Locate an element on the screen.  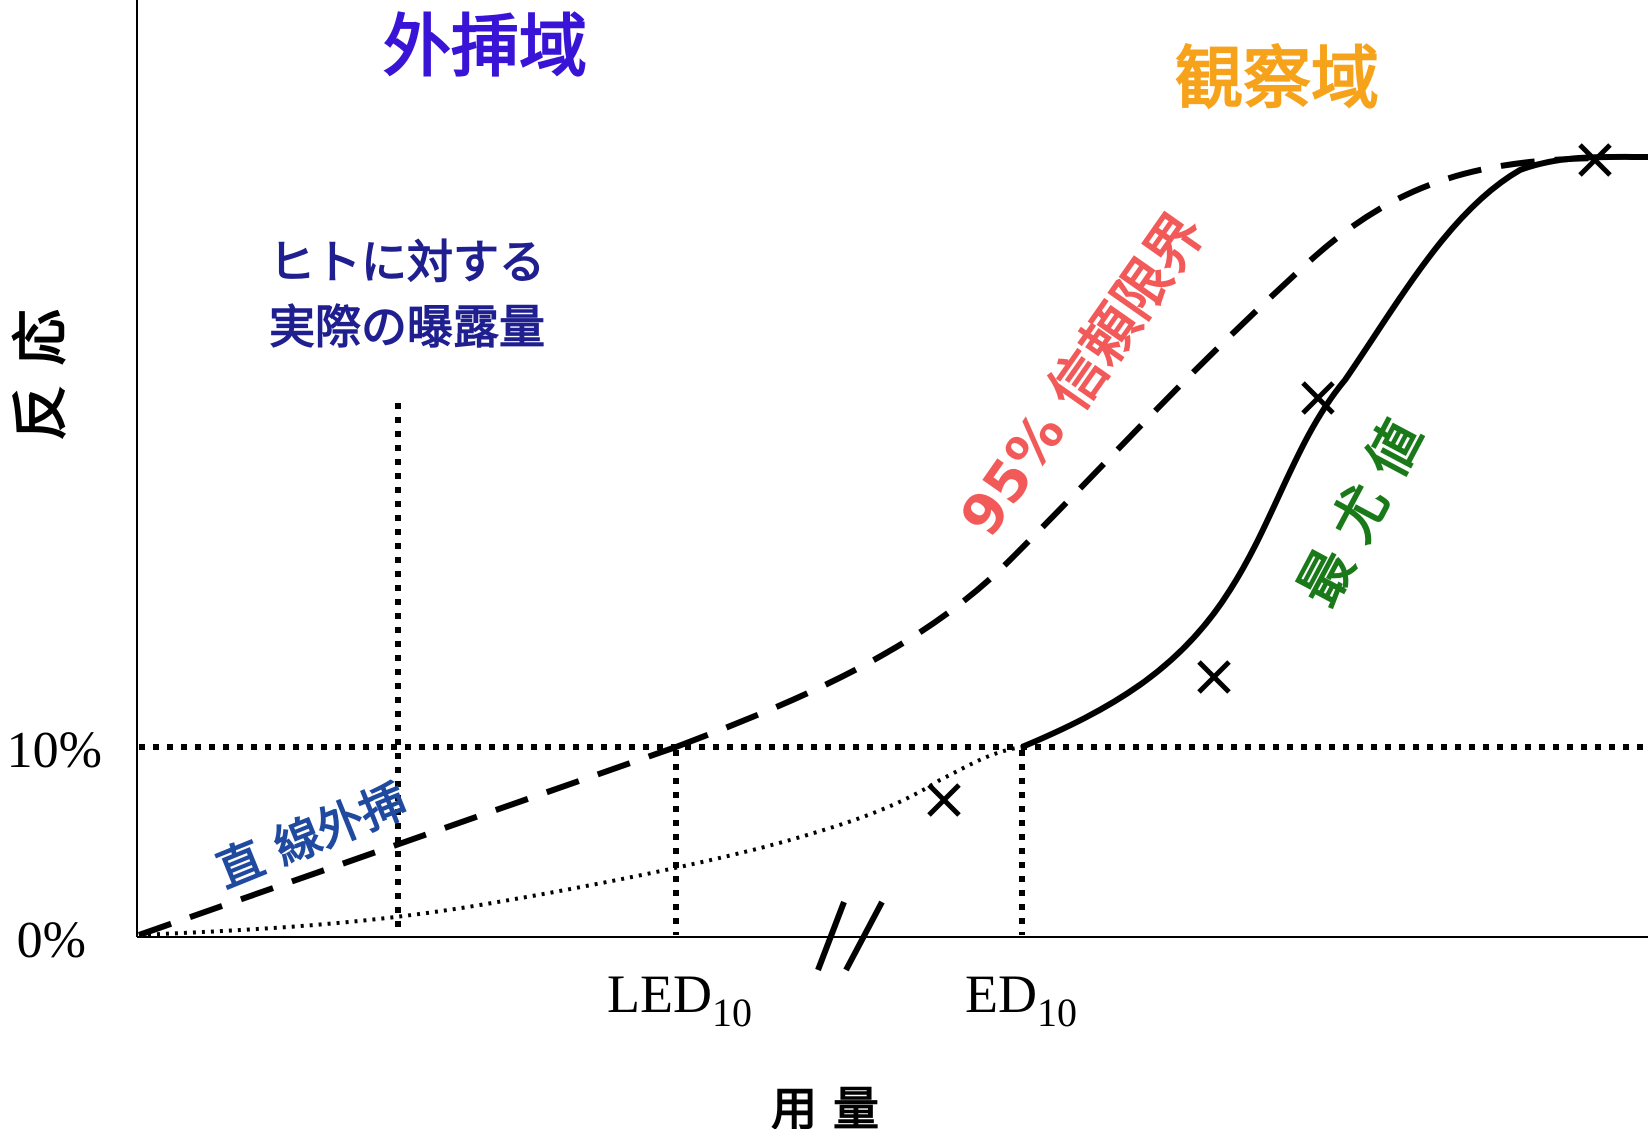
extrapolation-region-label: 外挿域 is located at coordinates (485, 47).